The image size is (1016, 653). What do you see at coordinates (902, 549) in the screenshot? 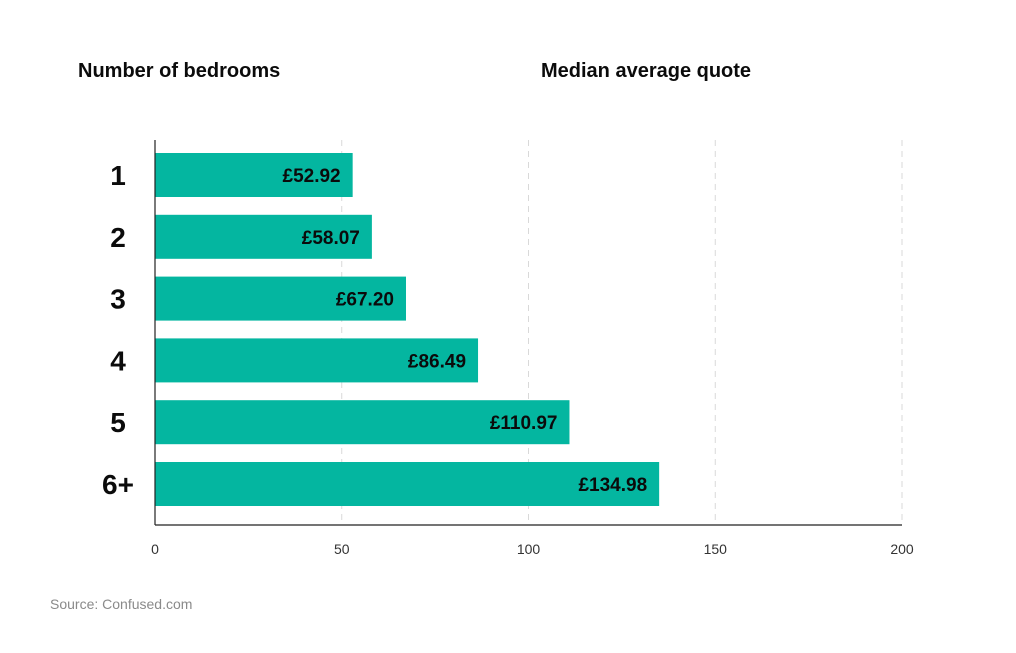
I see `x-tick-label: 200` at bounding box center [902, 549].